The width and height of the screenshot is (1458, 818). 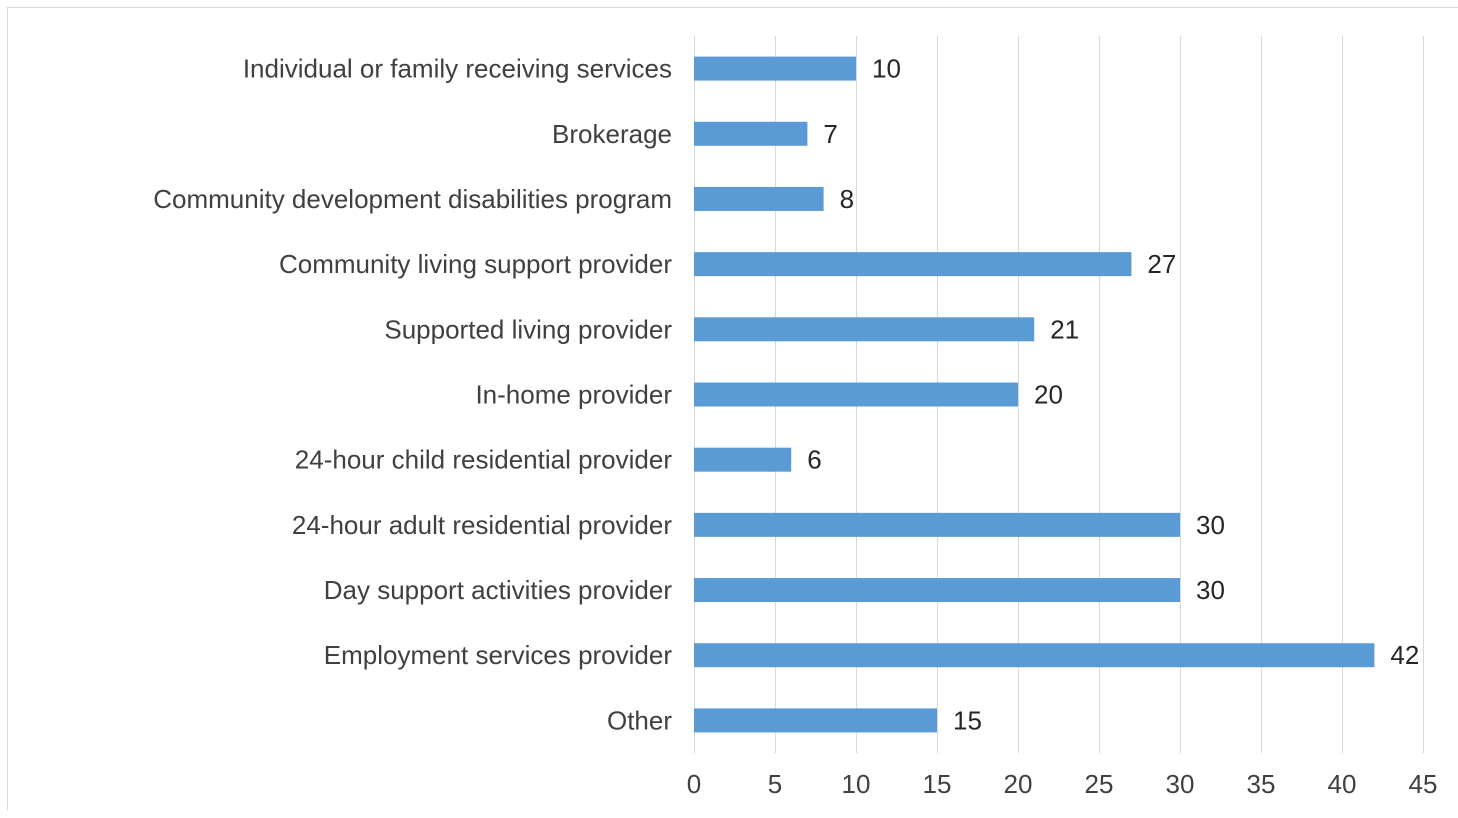 What do you see at coordinates (1161, 264) in the screenshot?
I see `data-label: 27` at bounding box center [1161, 264].